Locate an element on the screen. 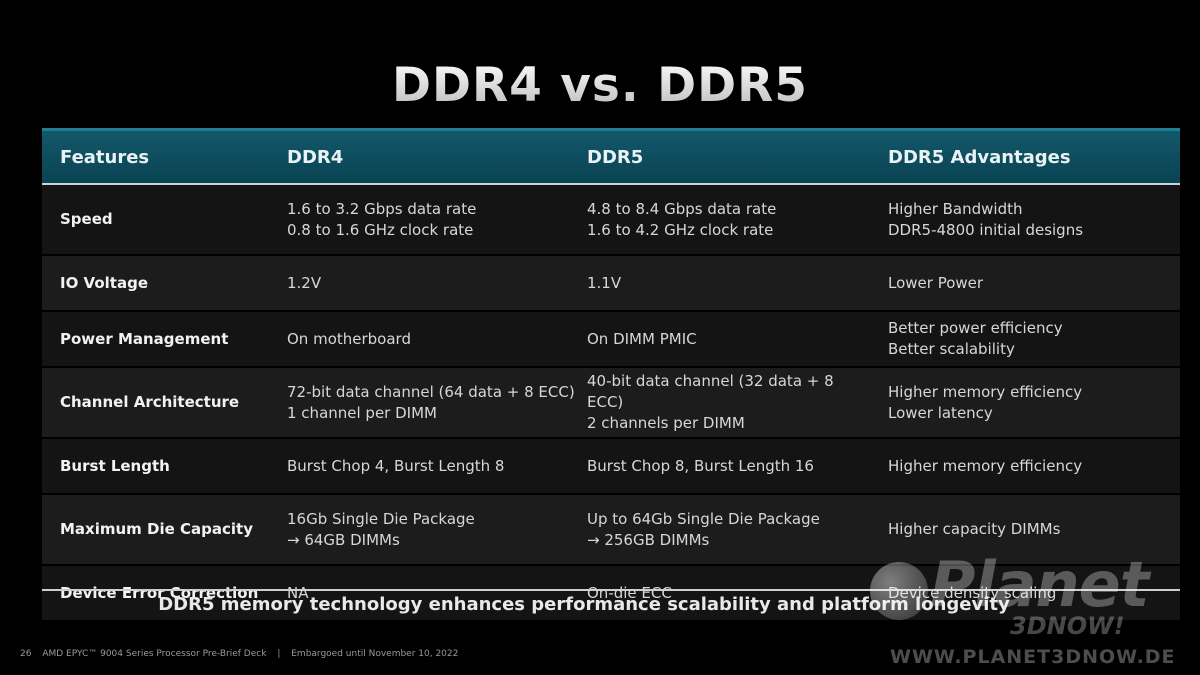  advantage-cell: Higher memory efficiency Lower latency is located at coordinates (1026, 403).